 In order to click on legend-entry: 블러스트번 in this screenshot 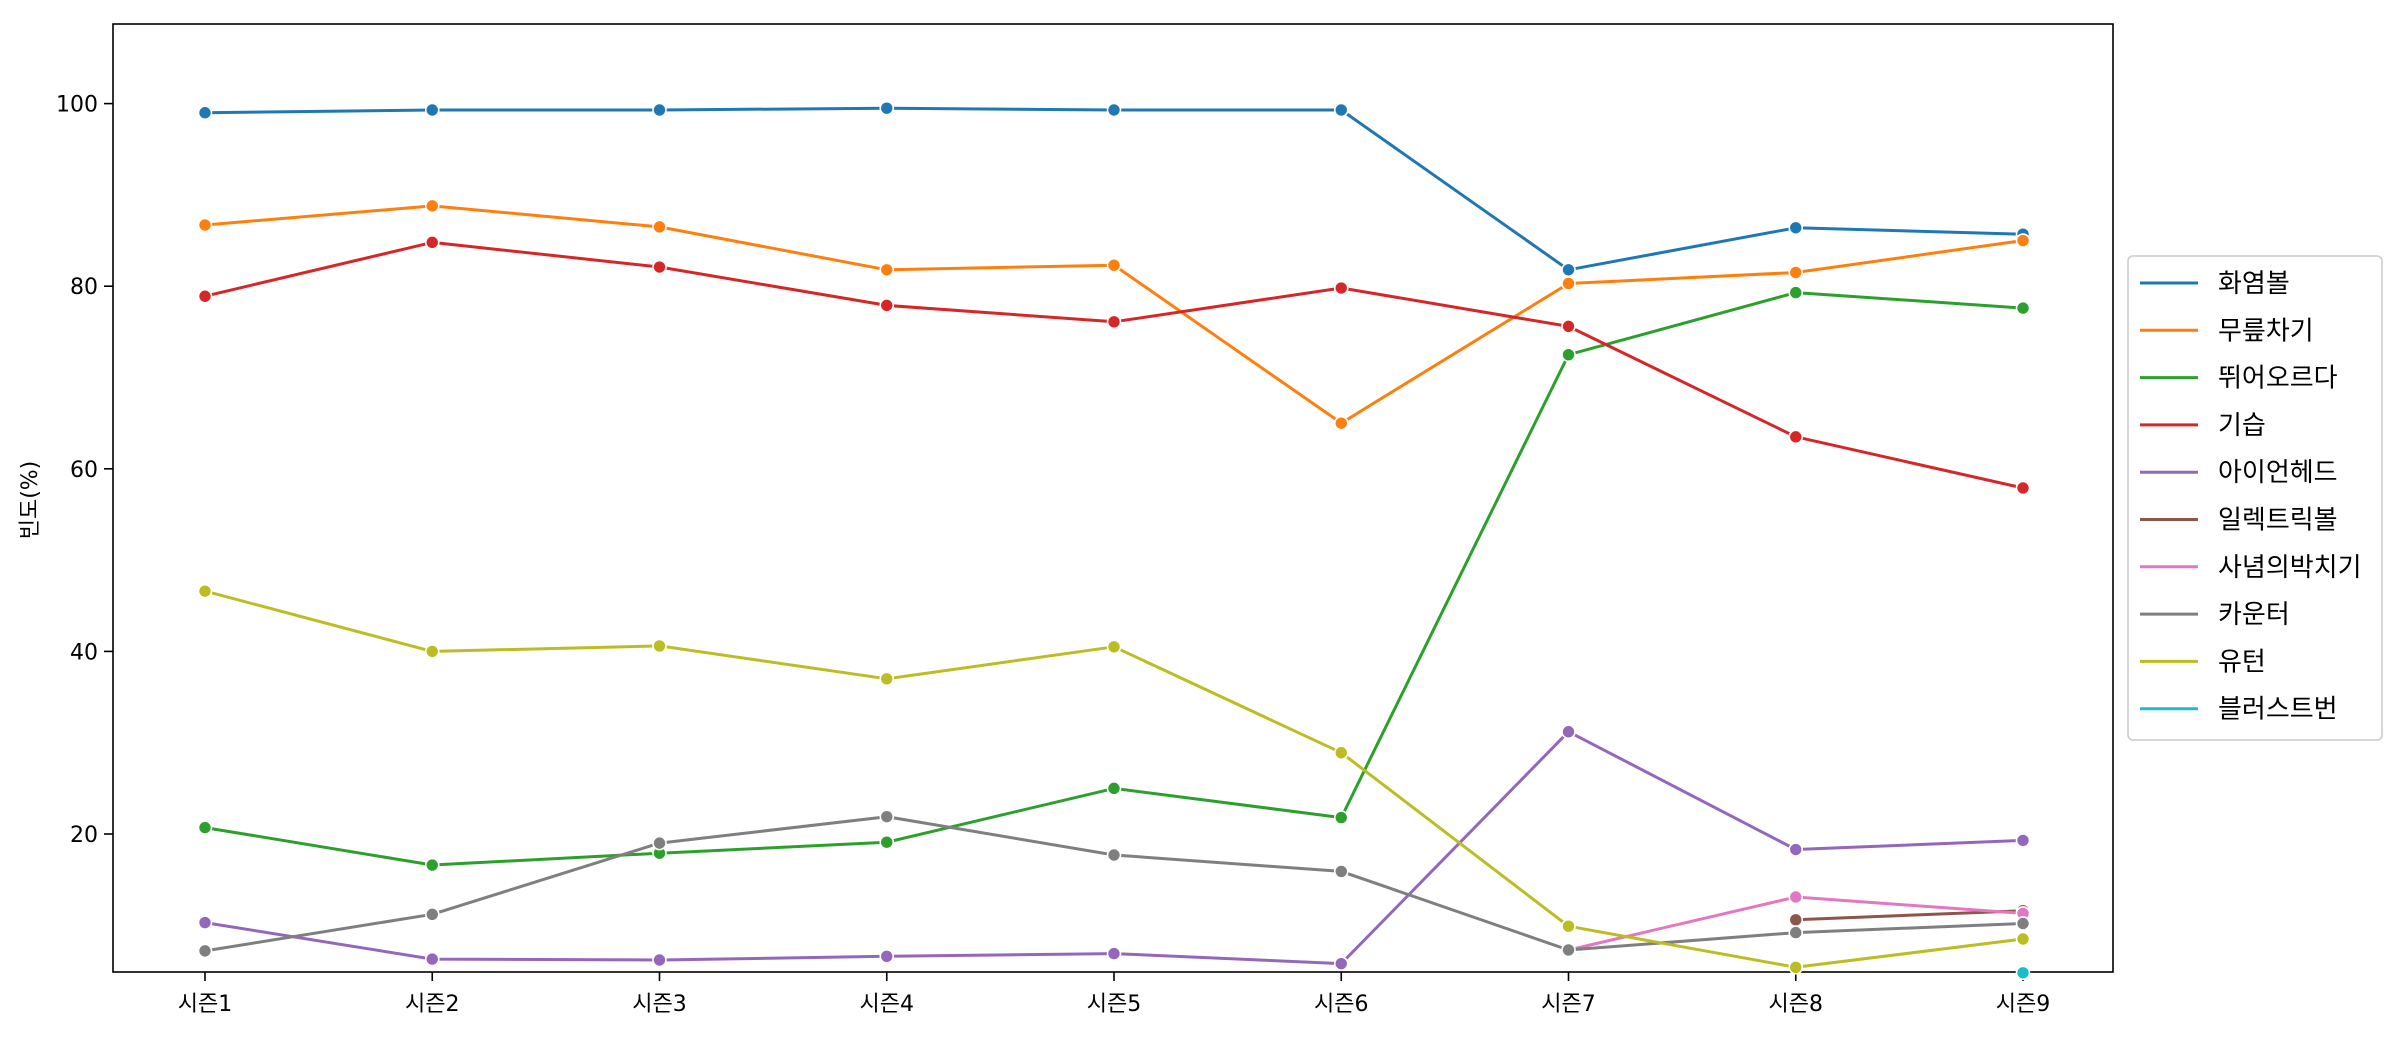, I will do `click(2239, 710)`.